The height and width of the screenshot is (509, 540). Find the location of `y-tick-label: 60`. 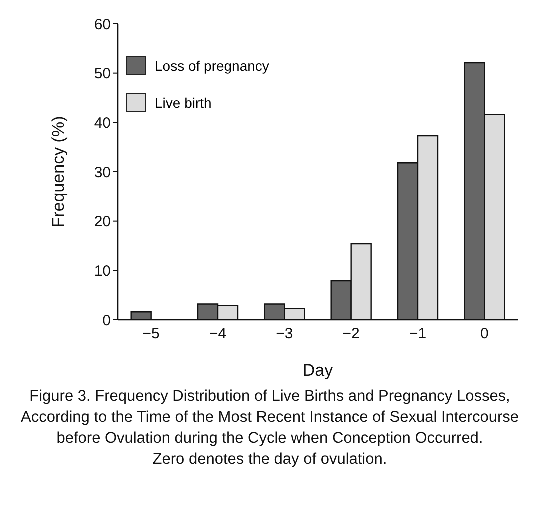

y-tick-label: 60 is located at coordinates (102, 25).